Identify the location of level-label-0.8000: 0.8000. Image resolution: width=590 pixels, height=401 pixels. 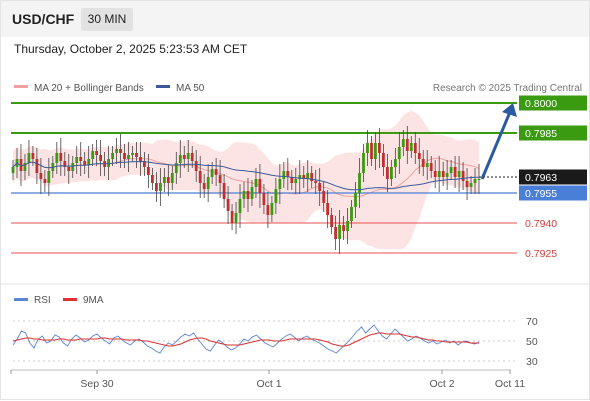
(541, 104).